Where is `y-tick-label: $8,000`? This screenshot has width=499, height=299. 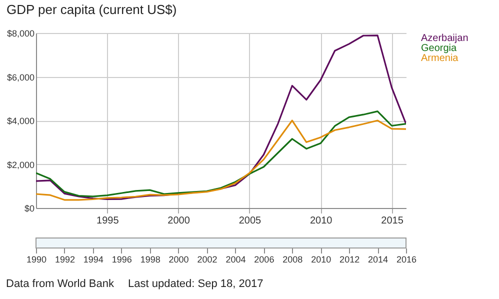
y-tick-label: $8,000 is located at coordinates (20, 33).